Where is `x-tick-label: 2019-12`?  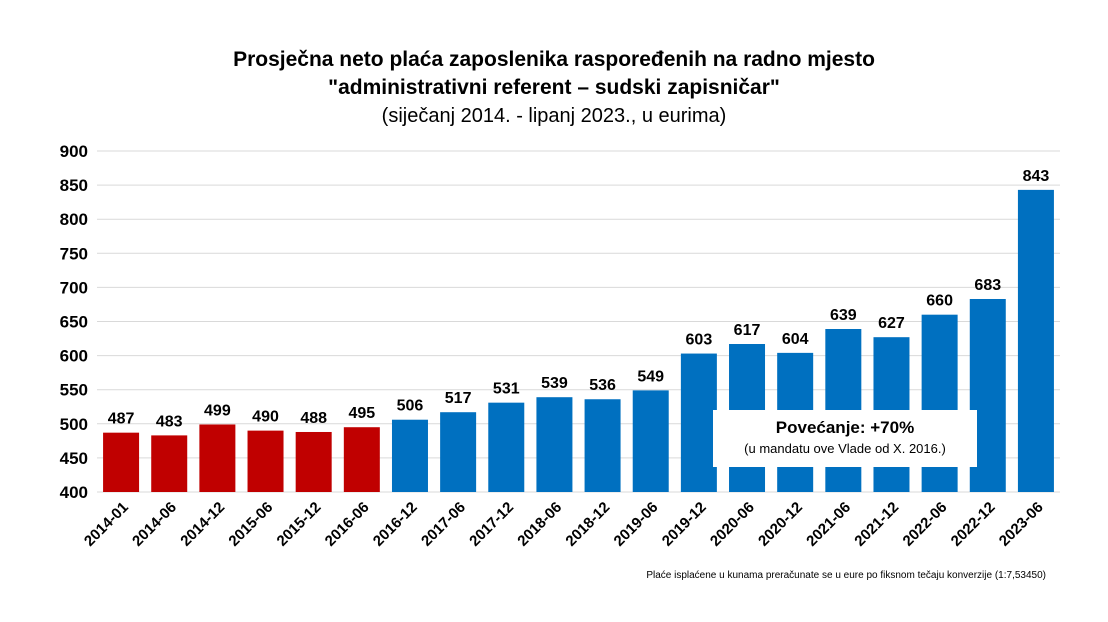
x-tick-label: 2019-12 is located at coordinates (684, 524).